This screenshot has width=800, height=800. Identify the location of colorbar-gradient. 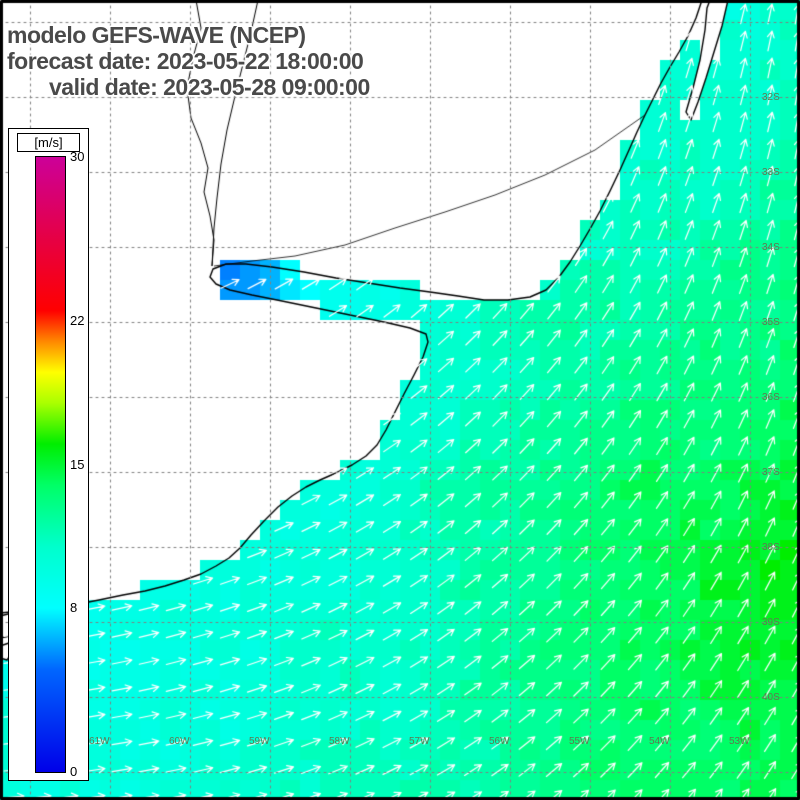
(50, 464).